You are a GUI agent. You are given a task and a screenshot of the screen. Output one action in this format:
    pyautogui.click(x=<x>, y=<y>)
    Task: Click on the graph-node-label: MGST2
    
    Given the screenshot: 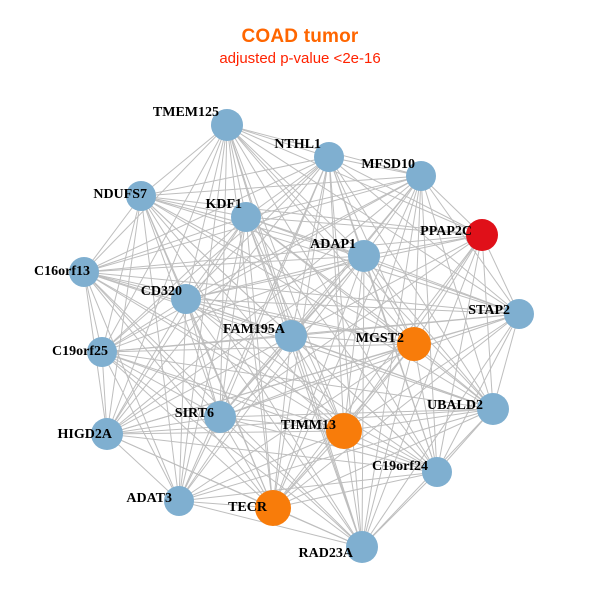 What is the action you would take?
    pyautogui.click(x=380, y=338)
    